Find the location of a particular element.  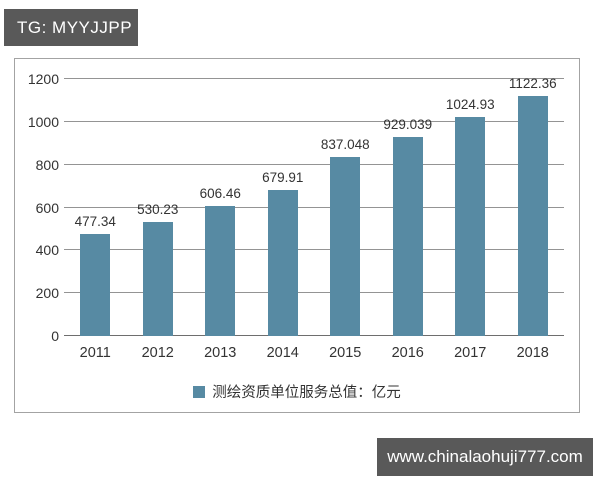

y-tick-label: 200 is located at coordinates (47, 293).